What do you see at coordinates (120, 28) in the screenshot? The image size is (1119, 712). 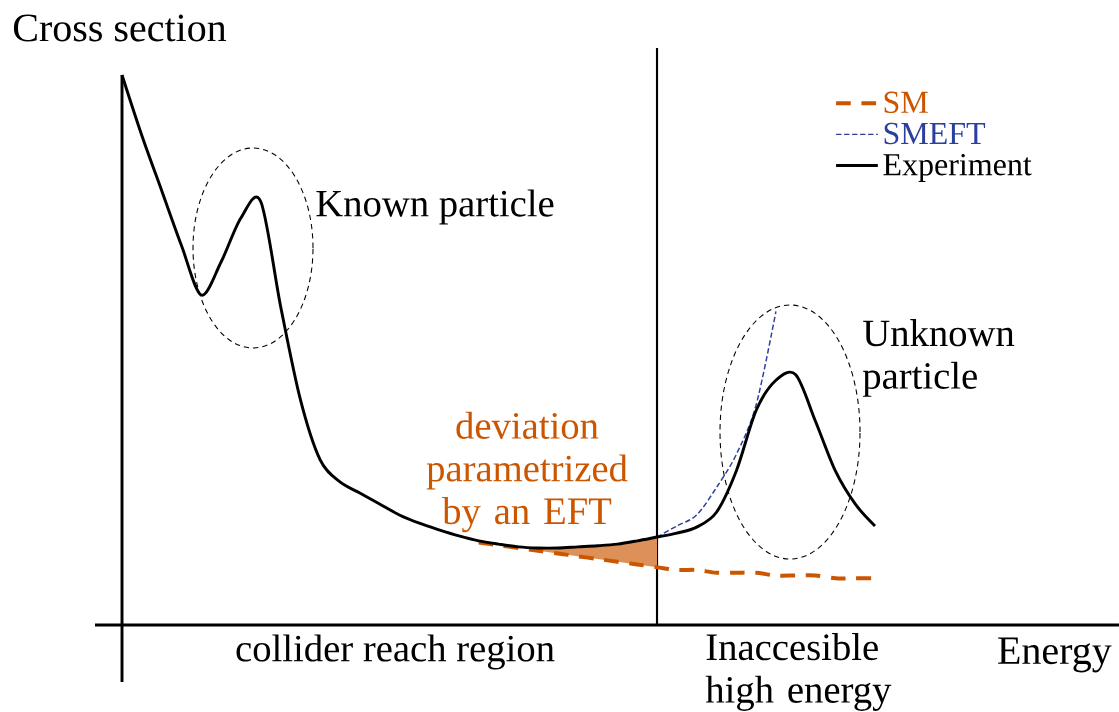 I see `y-axis-title: Cross section` at bounding box center [120, 28].